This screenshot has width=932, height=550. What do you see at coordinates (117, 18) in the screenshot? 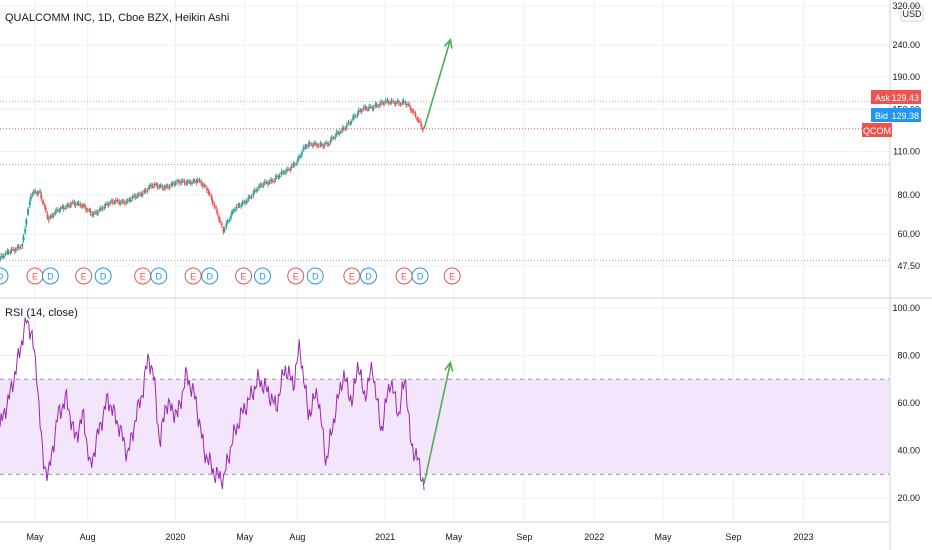
I see `chart-title: QUALCOMM INC, 1D, Cboe BZX, Heikin Ashi` at bounding box center [117, 18].